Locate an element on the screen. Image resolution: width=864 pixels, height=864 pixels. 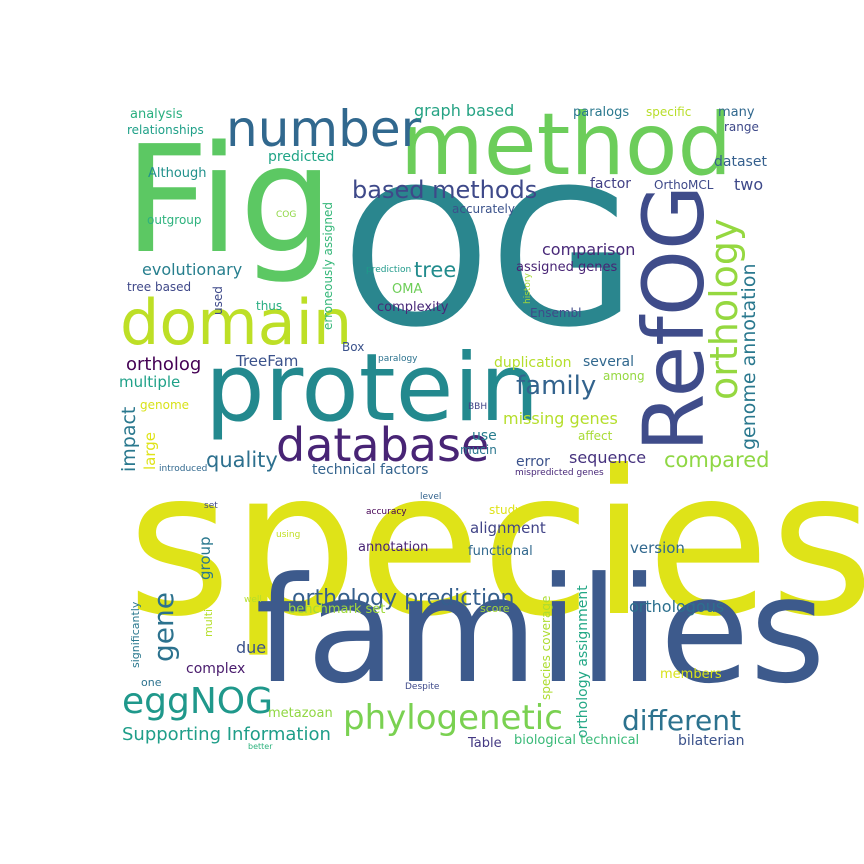
word-introduced: introduced is located at coordinates (183, 469).